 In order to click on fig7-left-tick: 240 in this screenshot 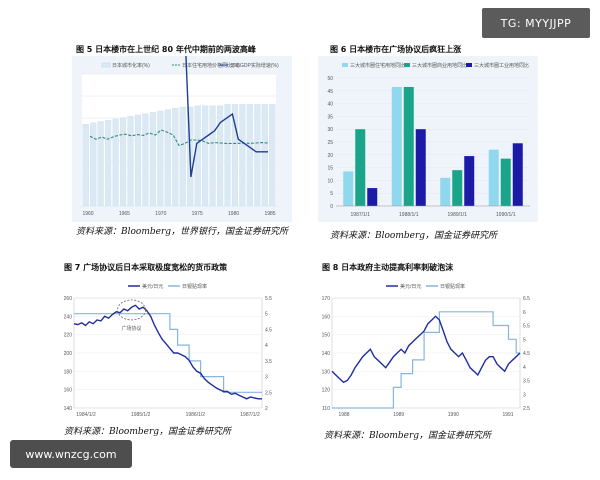, I will do `click(68, 317)`.